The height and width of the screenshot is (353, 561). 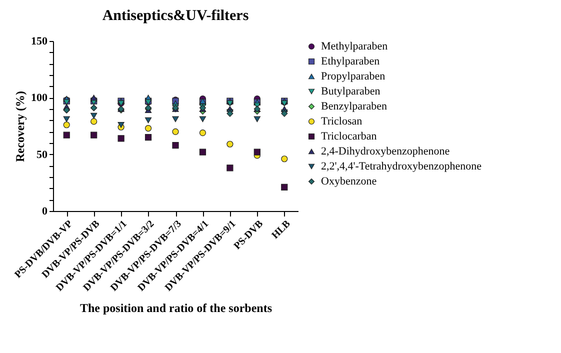 I want to click on legend-label: Benzylparaben, so click(x=354, y=106).